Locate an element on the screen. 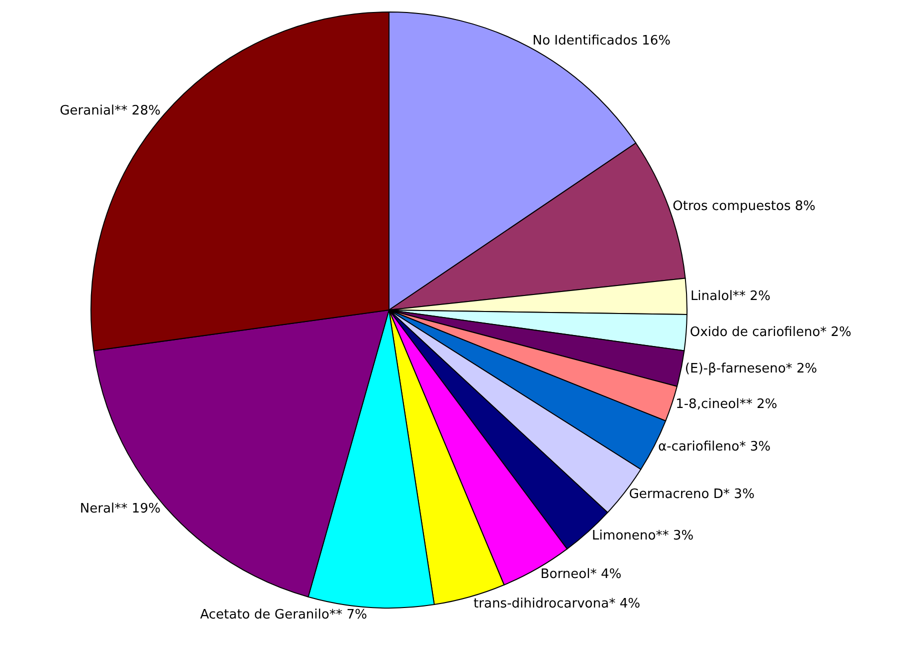 Image resolution: width=918 pixels, height=645 pixels. slice-label: (E)-β-farneseno* 2% is located at coordinates (751, 368).